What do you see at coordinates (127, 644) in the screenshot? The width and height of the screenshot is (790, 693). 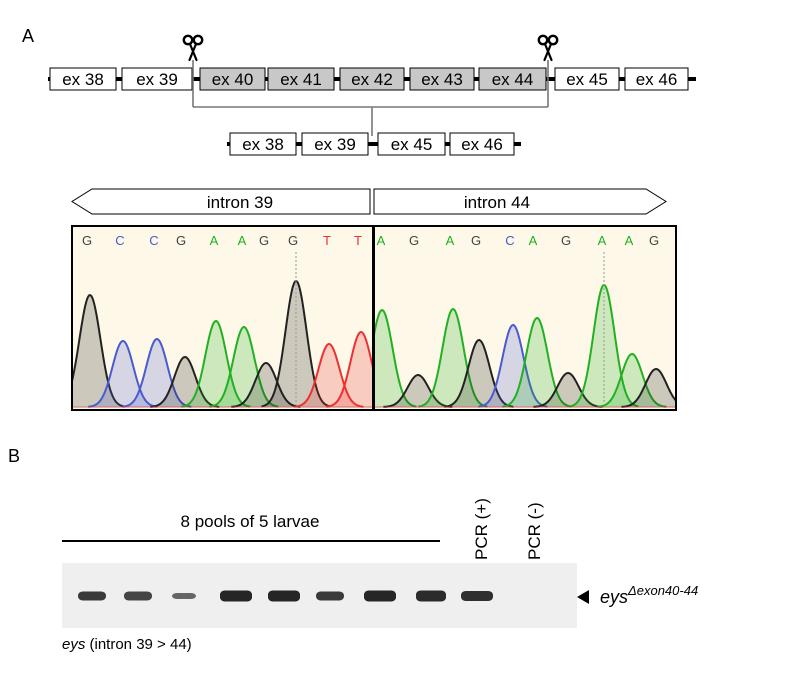 I see `gel-caption: eys (intron 39 > 44)` at bounding box center [127, 644].